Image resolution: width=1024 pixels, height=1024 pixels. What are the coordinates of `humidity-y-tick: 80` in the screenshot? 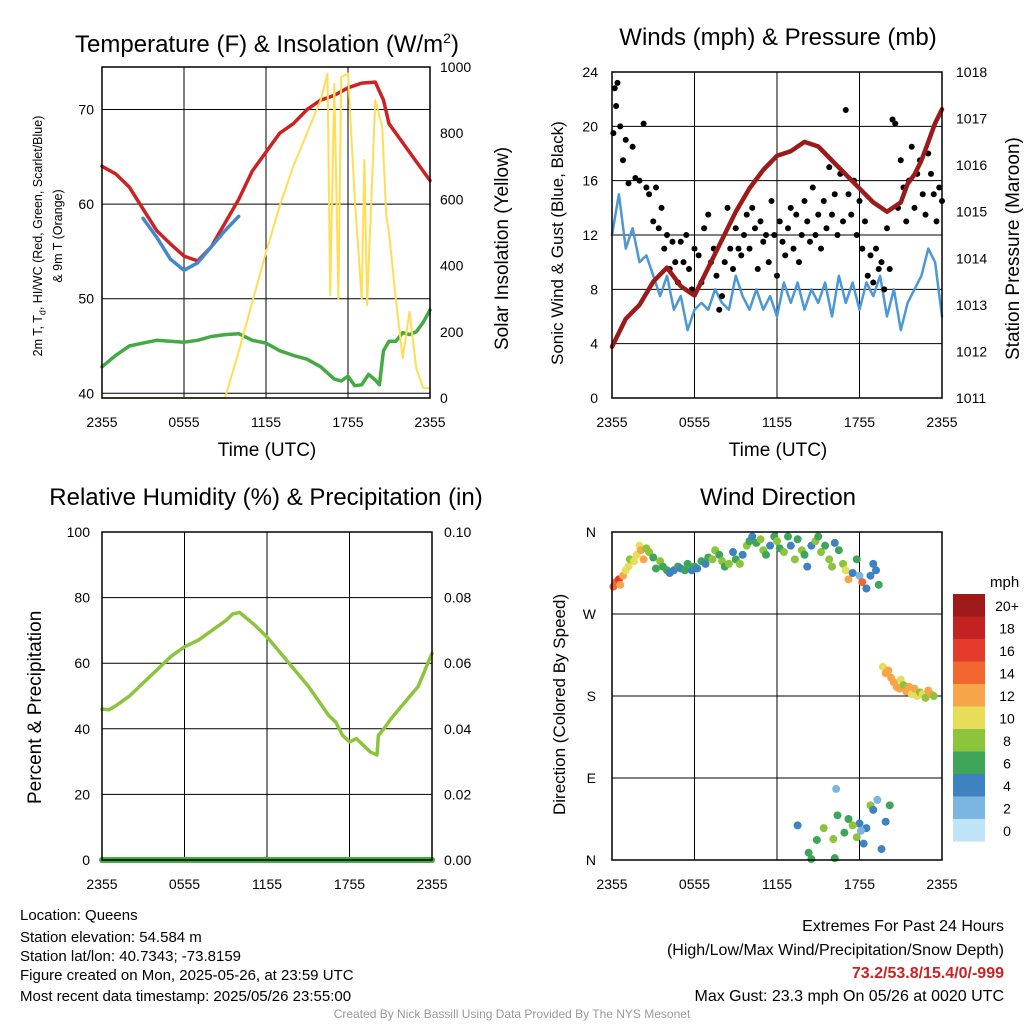 It's located at (82, 598).